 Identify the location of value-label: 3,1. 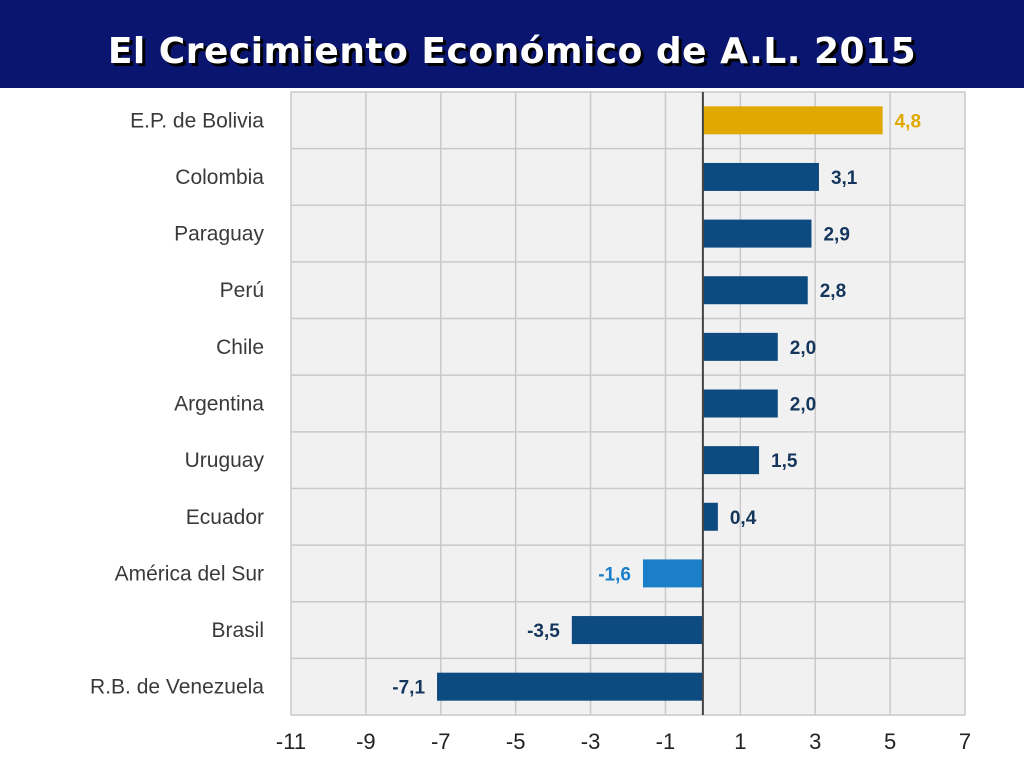
(844, 178).